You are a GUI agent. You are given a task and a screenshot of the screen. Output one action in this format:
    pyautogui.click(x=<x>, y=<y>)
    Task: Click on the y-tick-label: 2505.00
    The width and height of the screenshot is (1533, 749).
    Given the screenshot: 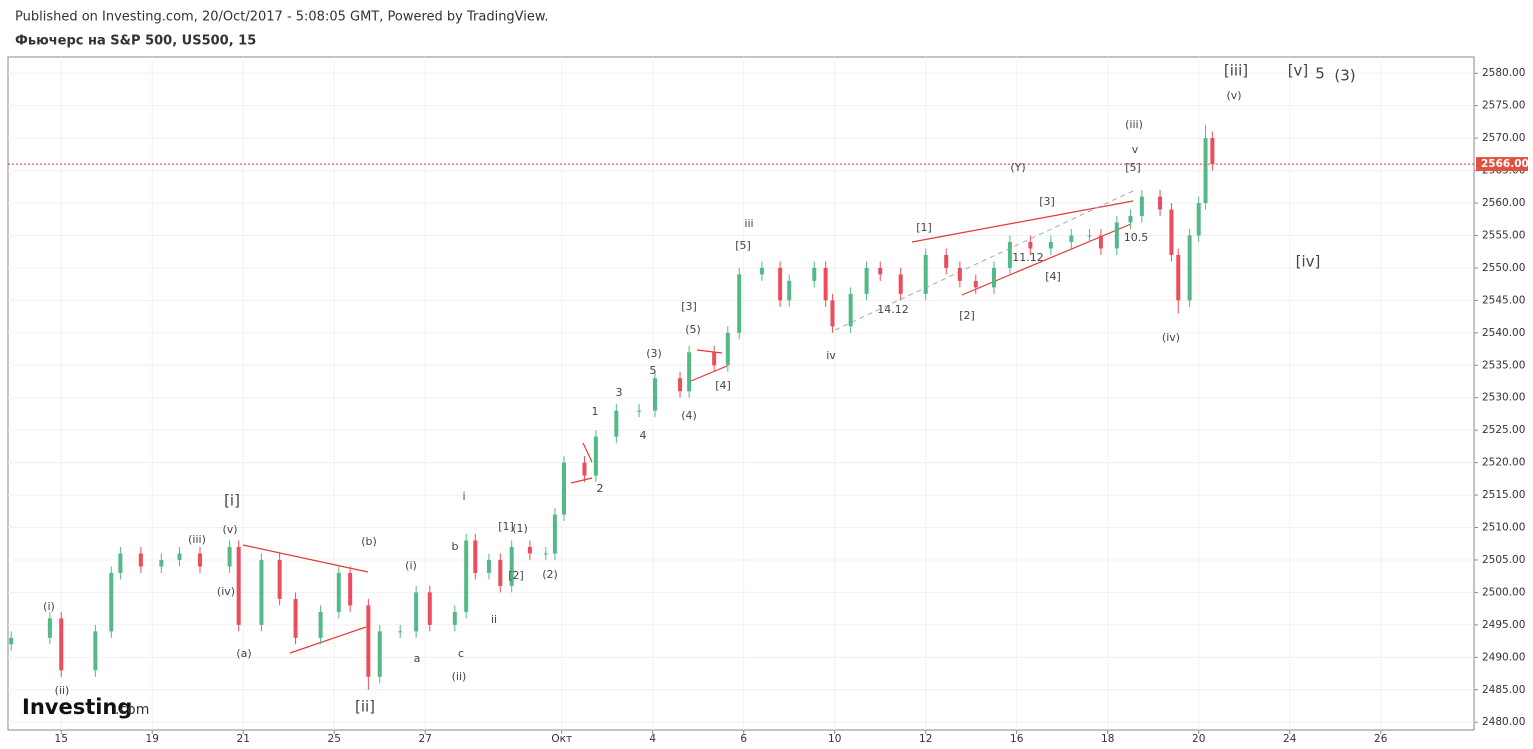 What is the action you would take?
    pyautogui.click(x=1503, y=560)
    